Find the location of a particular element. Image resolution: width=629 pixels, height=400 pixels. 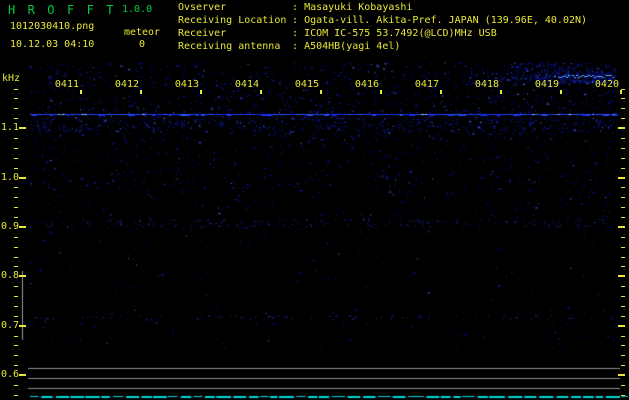

freq-tick-label: 1.0 is located at coordinates (10, 177).